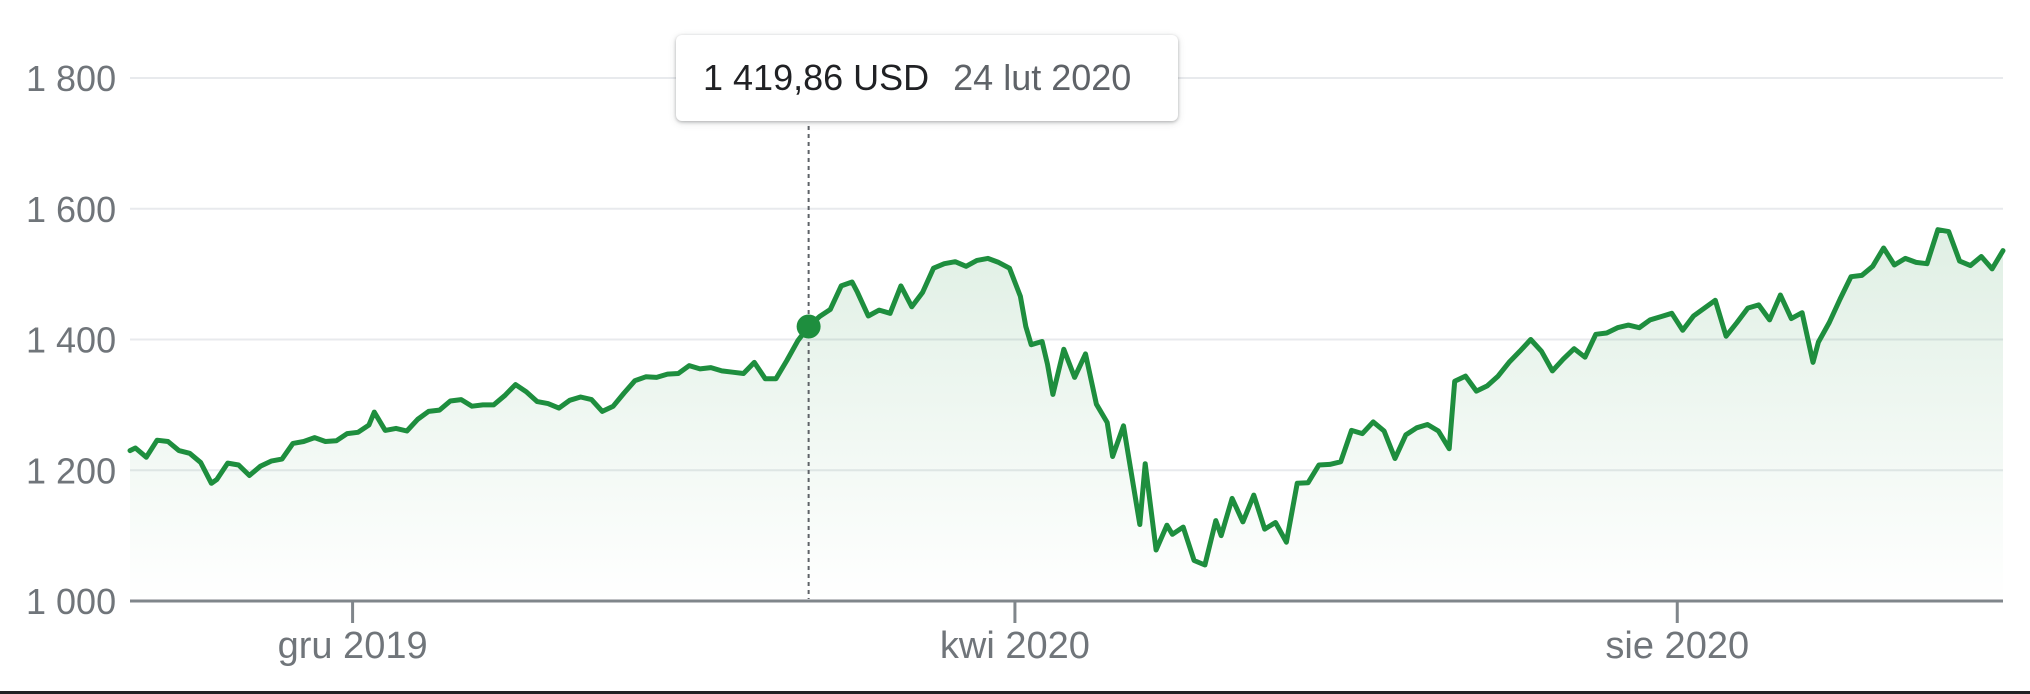  I want to click on tooltip-price: 1 419,86 USD, so click(816, 77).